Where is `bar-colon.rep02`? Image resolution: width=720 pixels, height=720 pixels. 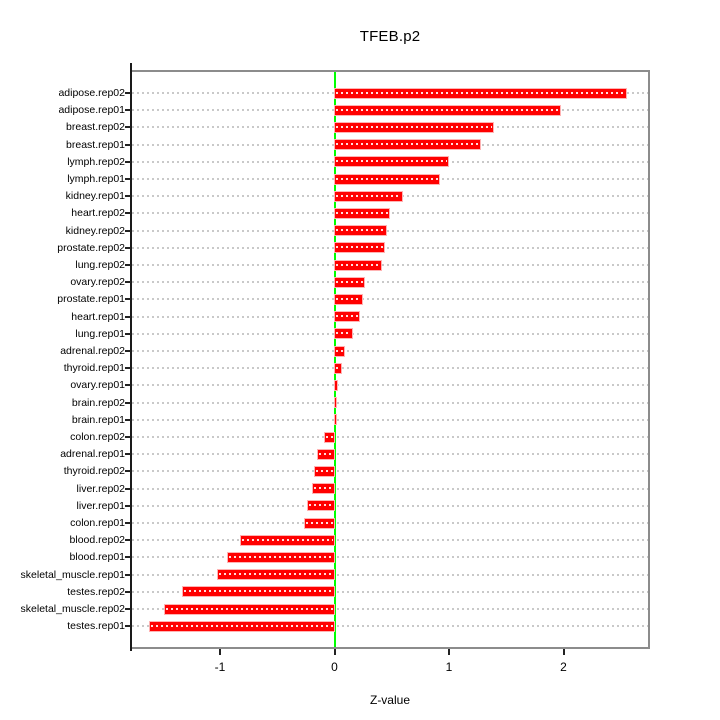 bar-colon.rep02 is located at coordinates (330, 437).